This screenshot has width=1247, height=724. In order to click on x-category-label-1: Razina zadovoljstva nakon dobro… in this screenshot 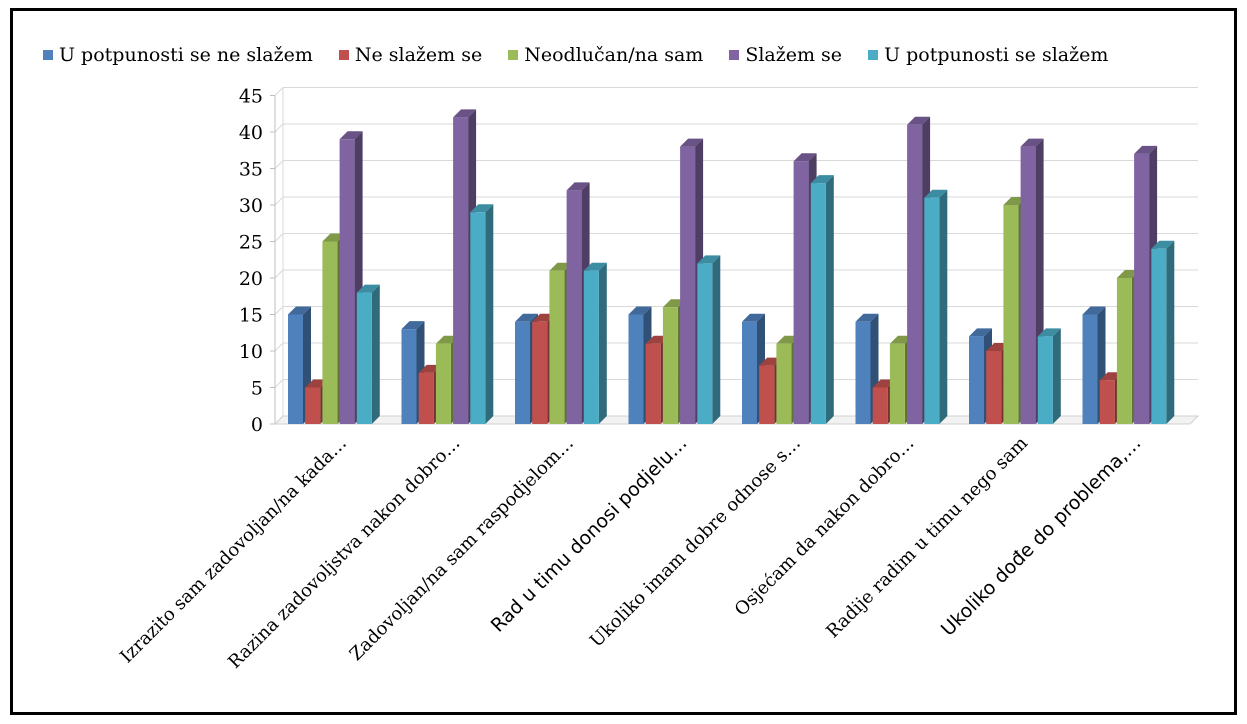, I will do `click(344, 553)`.